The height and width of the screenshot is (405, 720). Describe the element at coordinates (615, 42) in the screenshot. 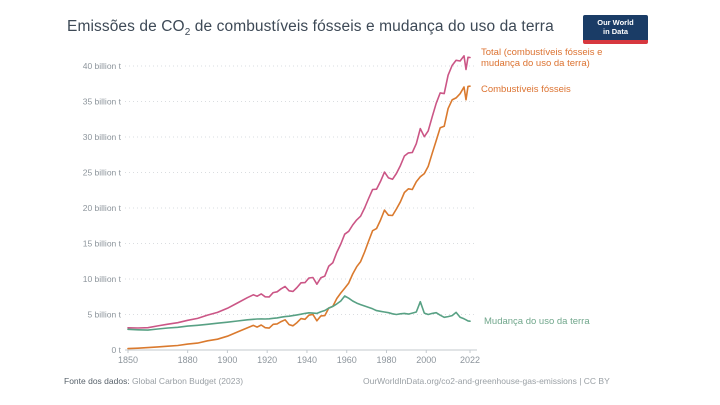

I see `owid-logo-stripe` at that location.